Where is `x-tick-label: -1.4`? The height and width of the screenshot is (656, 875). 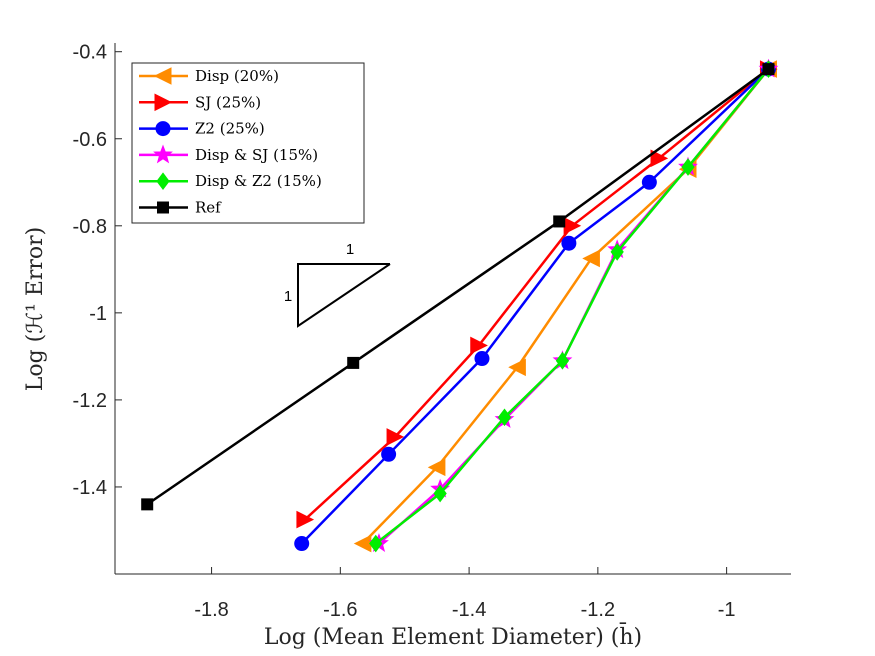
x-tick-label: -1.4 is located at coordinates (469, 610).